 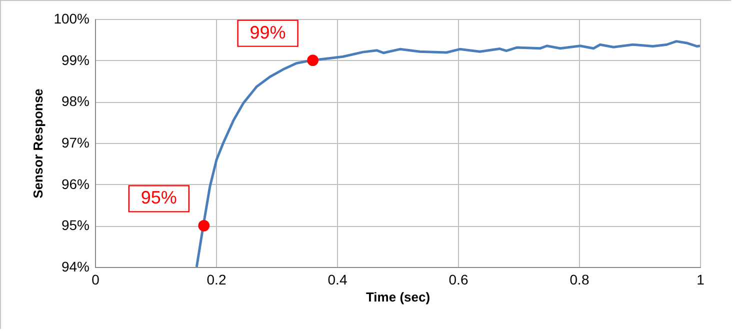 I want to click on x-tick-label: 0, so click(x=96, y=280).